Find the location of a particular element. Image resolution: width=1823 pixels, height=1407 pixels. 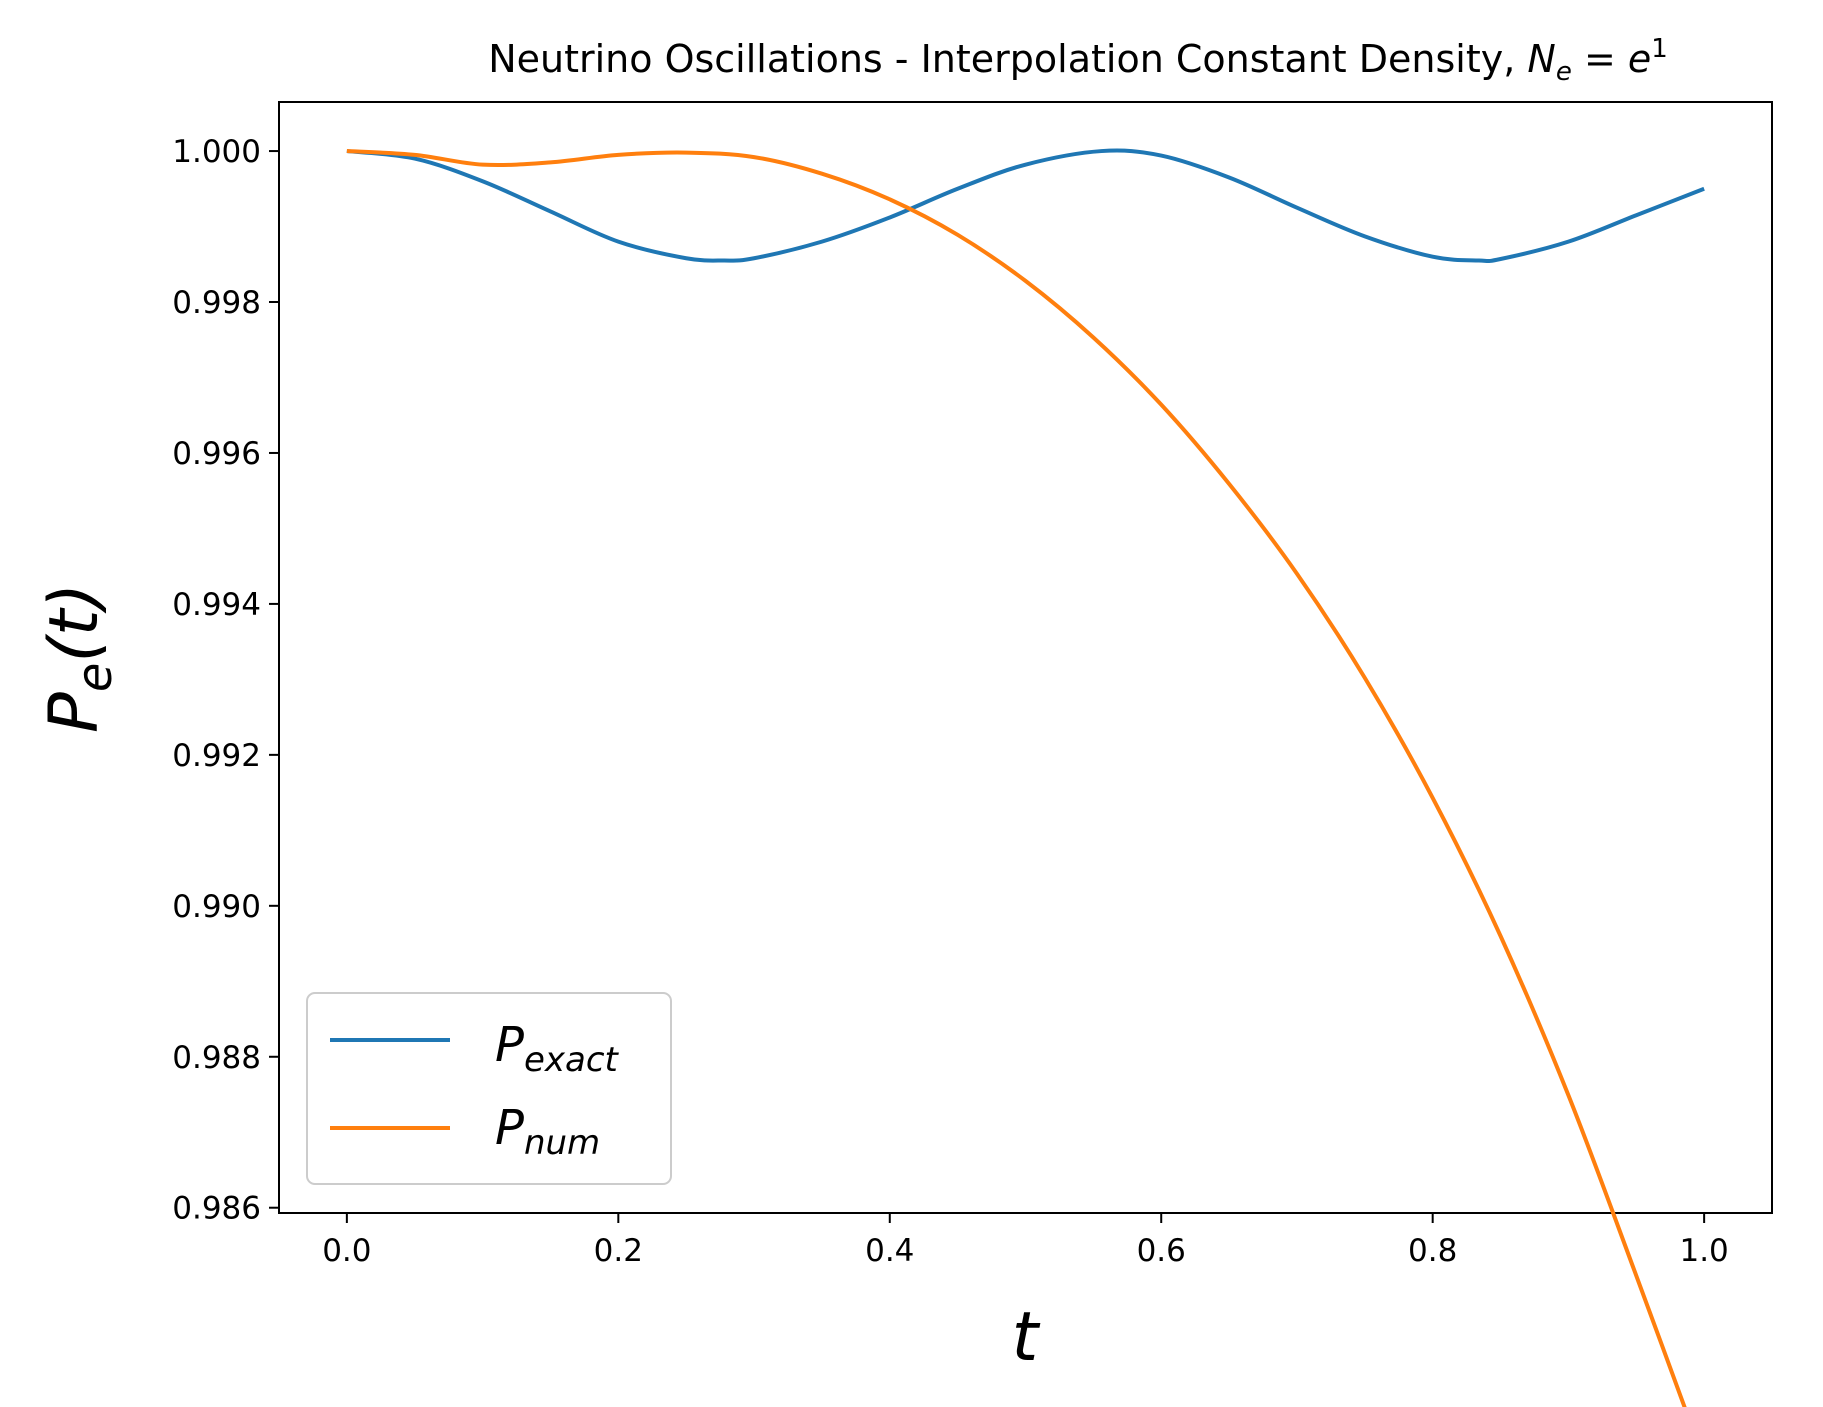

legend-label-exact: Pexact is located at coordinates (557, 1048).